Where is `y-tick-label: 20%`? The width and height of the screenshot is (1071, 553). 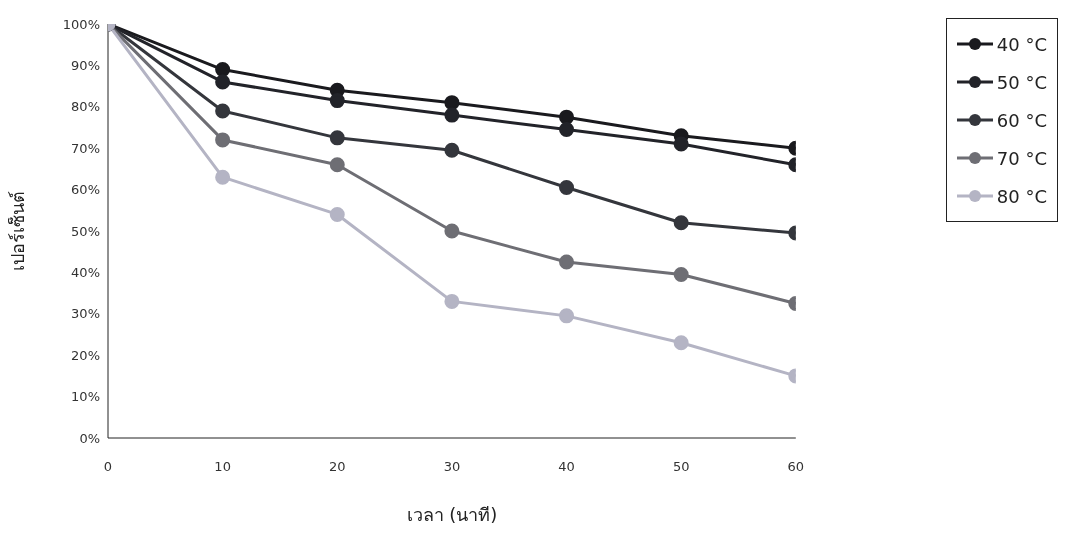
y-tick-label: 20% is located at coordinates (85, 355).